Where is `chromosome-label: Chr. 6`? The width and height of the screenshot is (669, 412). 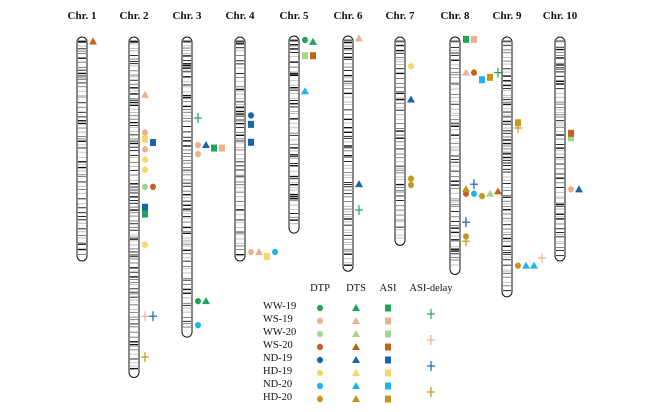 chromosome-label: Chr. 6 is located at coordinates (348, 16).